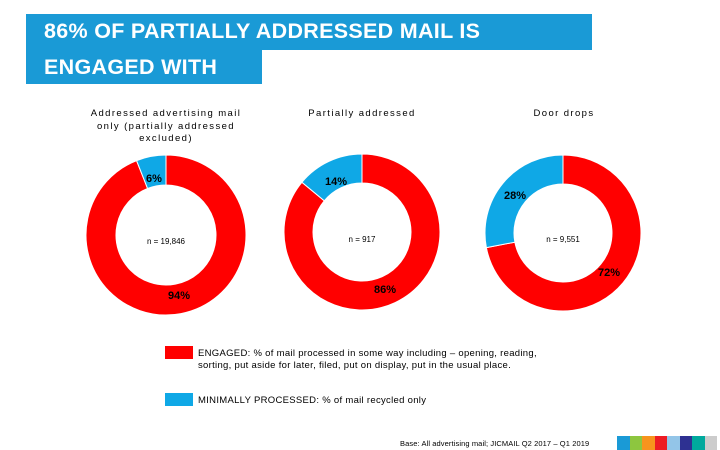 This screenshot has width=720, height=450. Describe the element at coordinates (144, 67) in the screenshot. I see `title-line-2: ENGAGED WITH` at that location.